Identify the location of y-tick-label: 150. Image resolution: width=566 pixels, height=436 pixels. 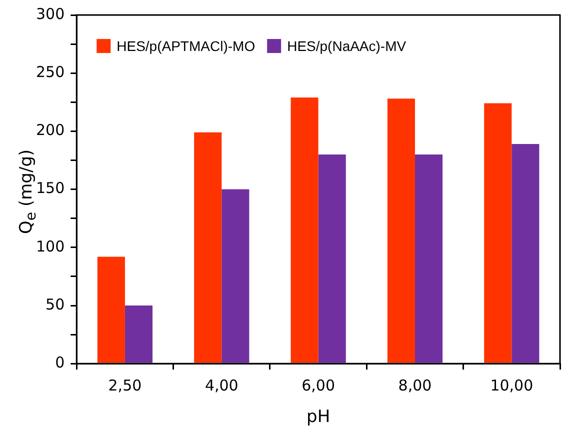
(50, 188).